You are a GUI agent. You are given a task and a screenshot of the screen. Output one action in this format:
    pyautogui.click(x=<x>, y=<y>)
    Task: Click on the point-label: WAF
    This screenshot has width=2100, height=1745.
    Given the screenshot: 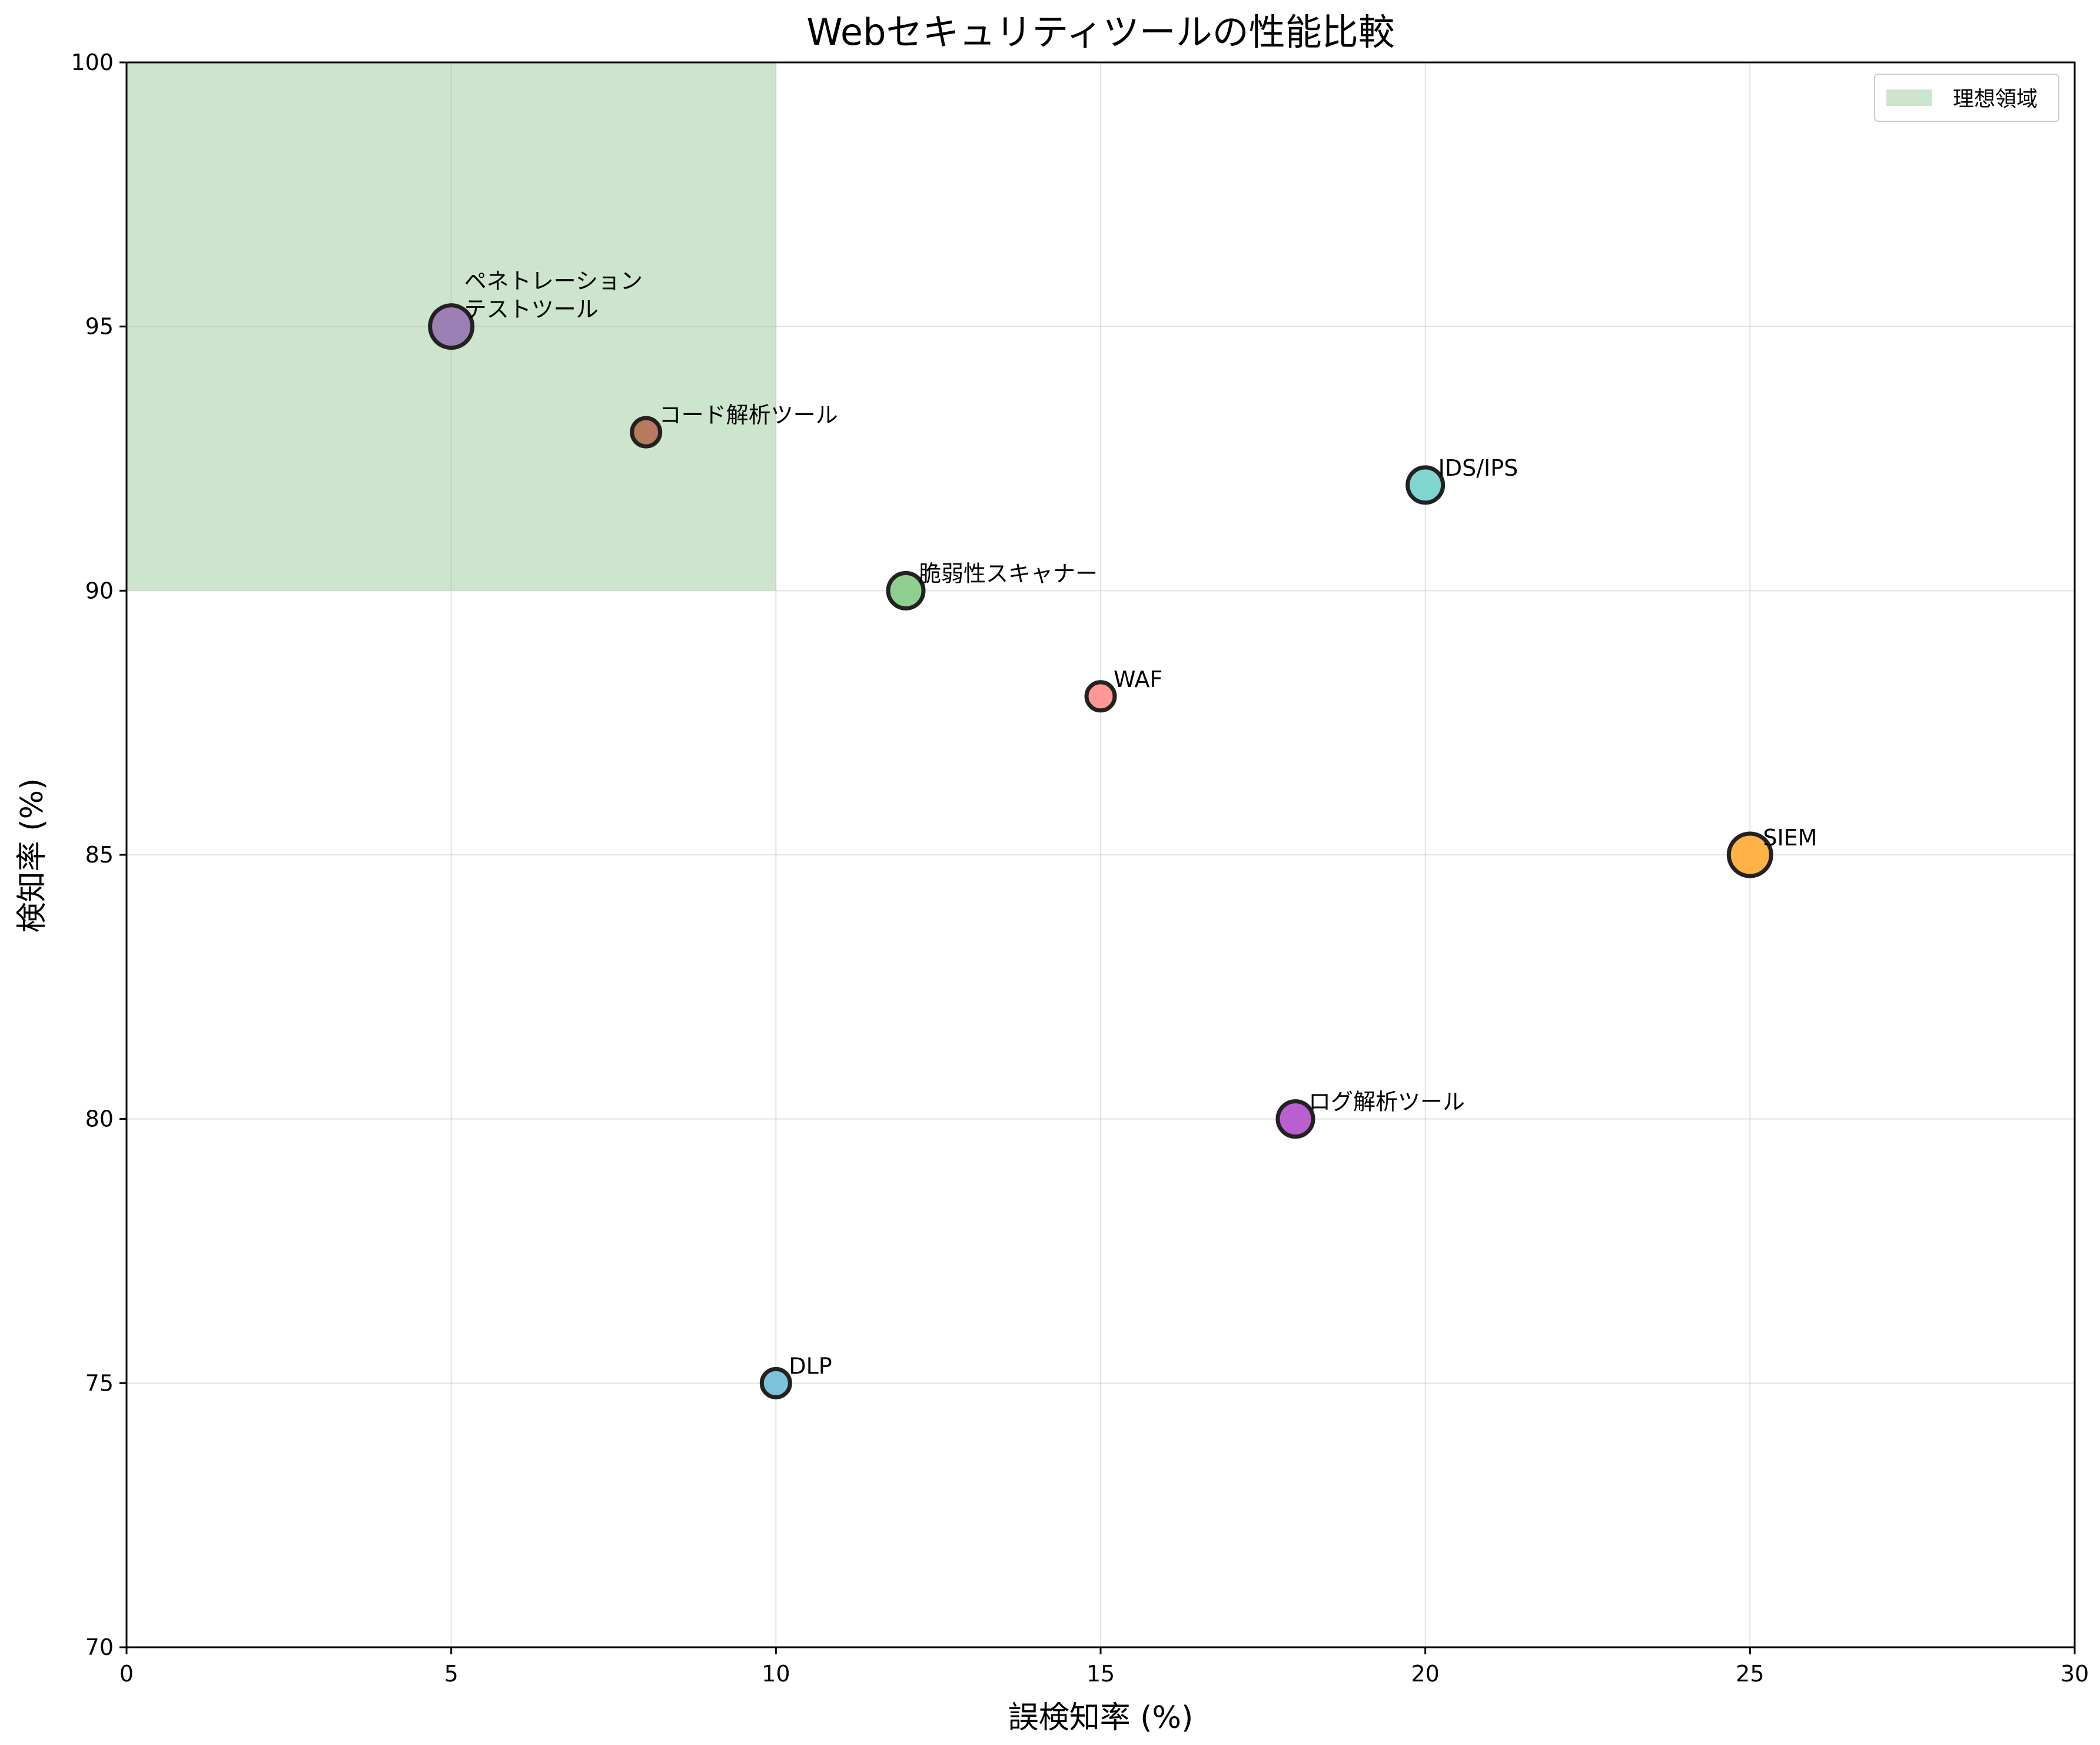 What is the action you would take?
    pyautogui.click(x=1138, y=679)
    